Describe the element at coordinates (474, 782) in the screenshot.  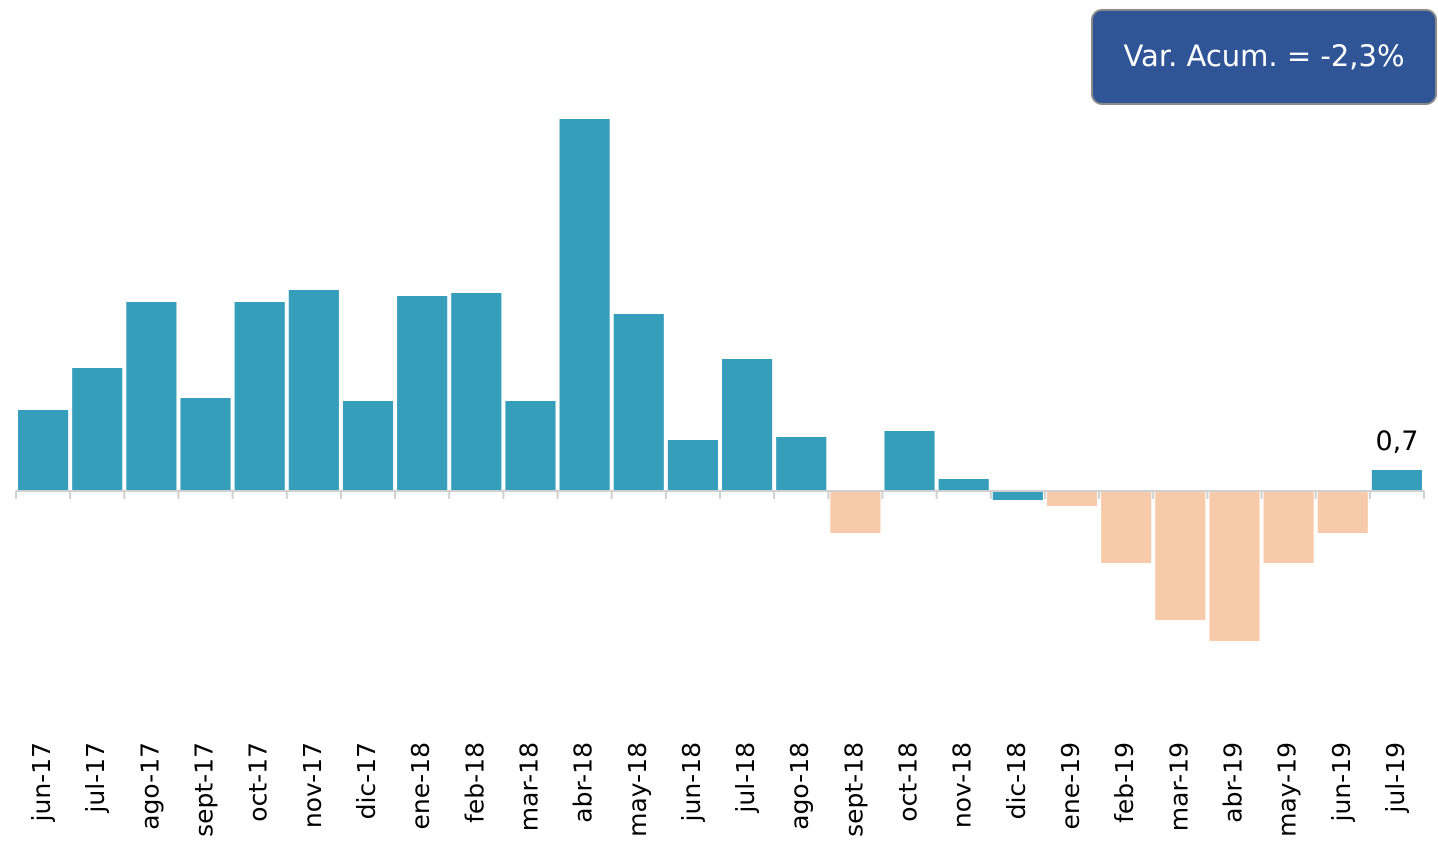
I see `x-tick-label: feb-18` at that location.